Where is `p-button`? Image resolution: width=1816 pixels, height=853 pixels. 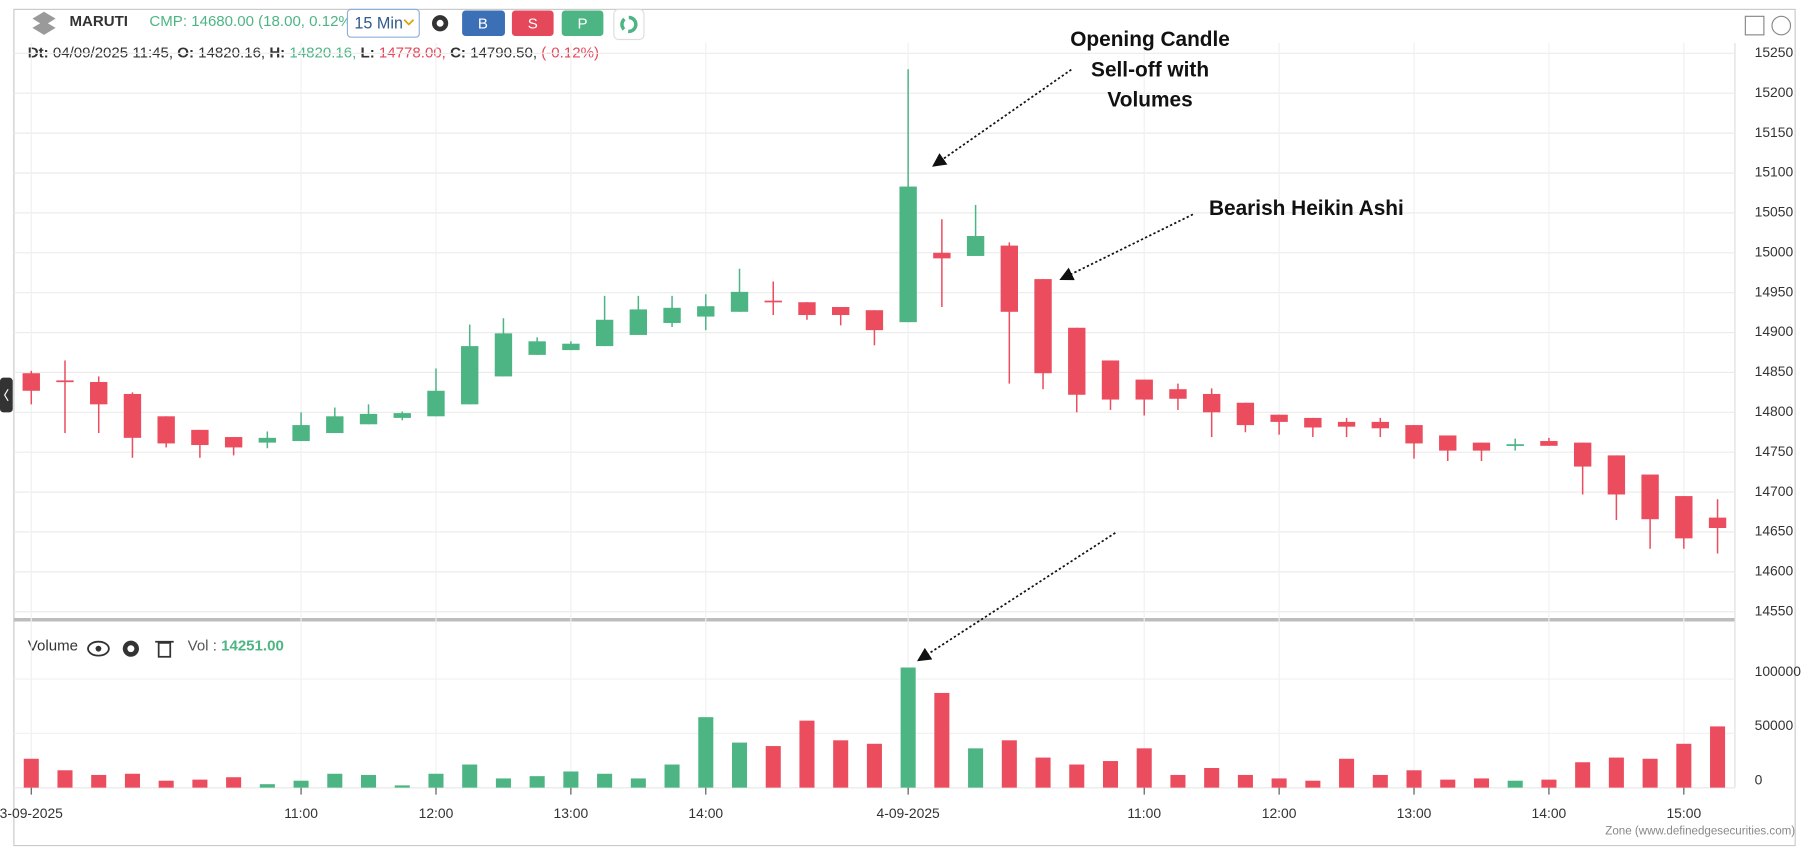
p-button is located at coordinates (582, 23).